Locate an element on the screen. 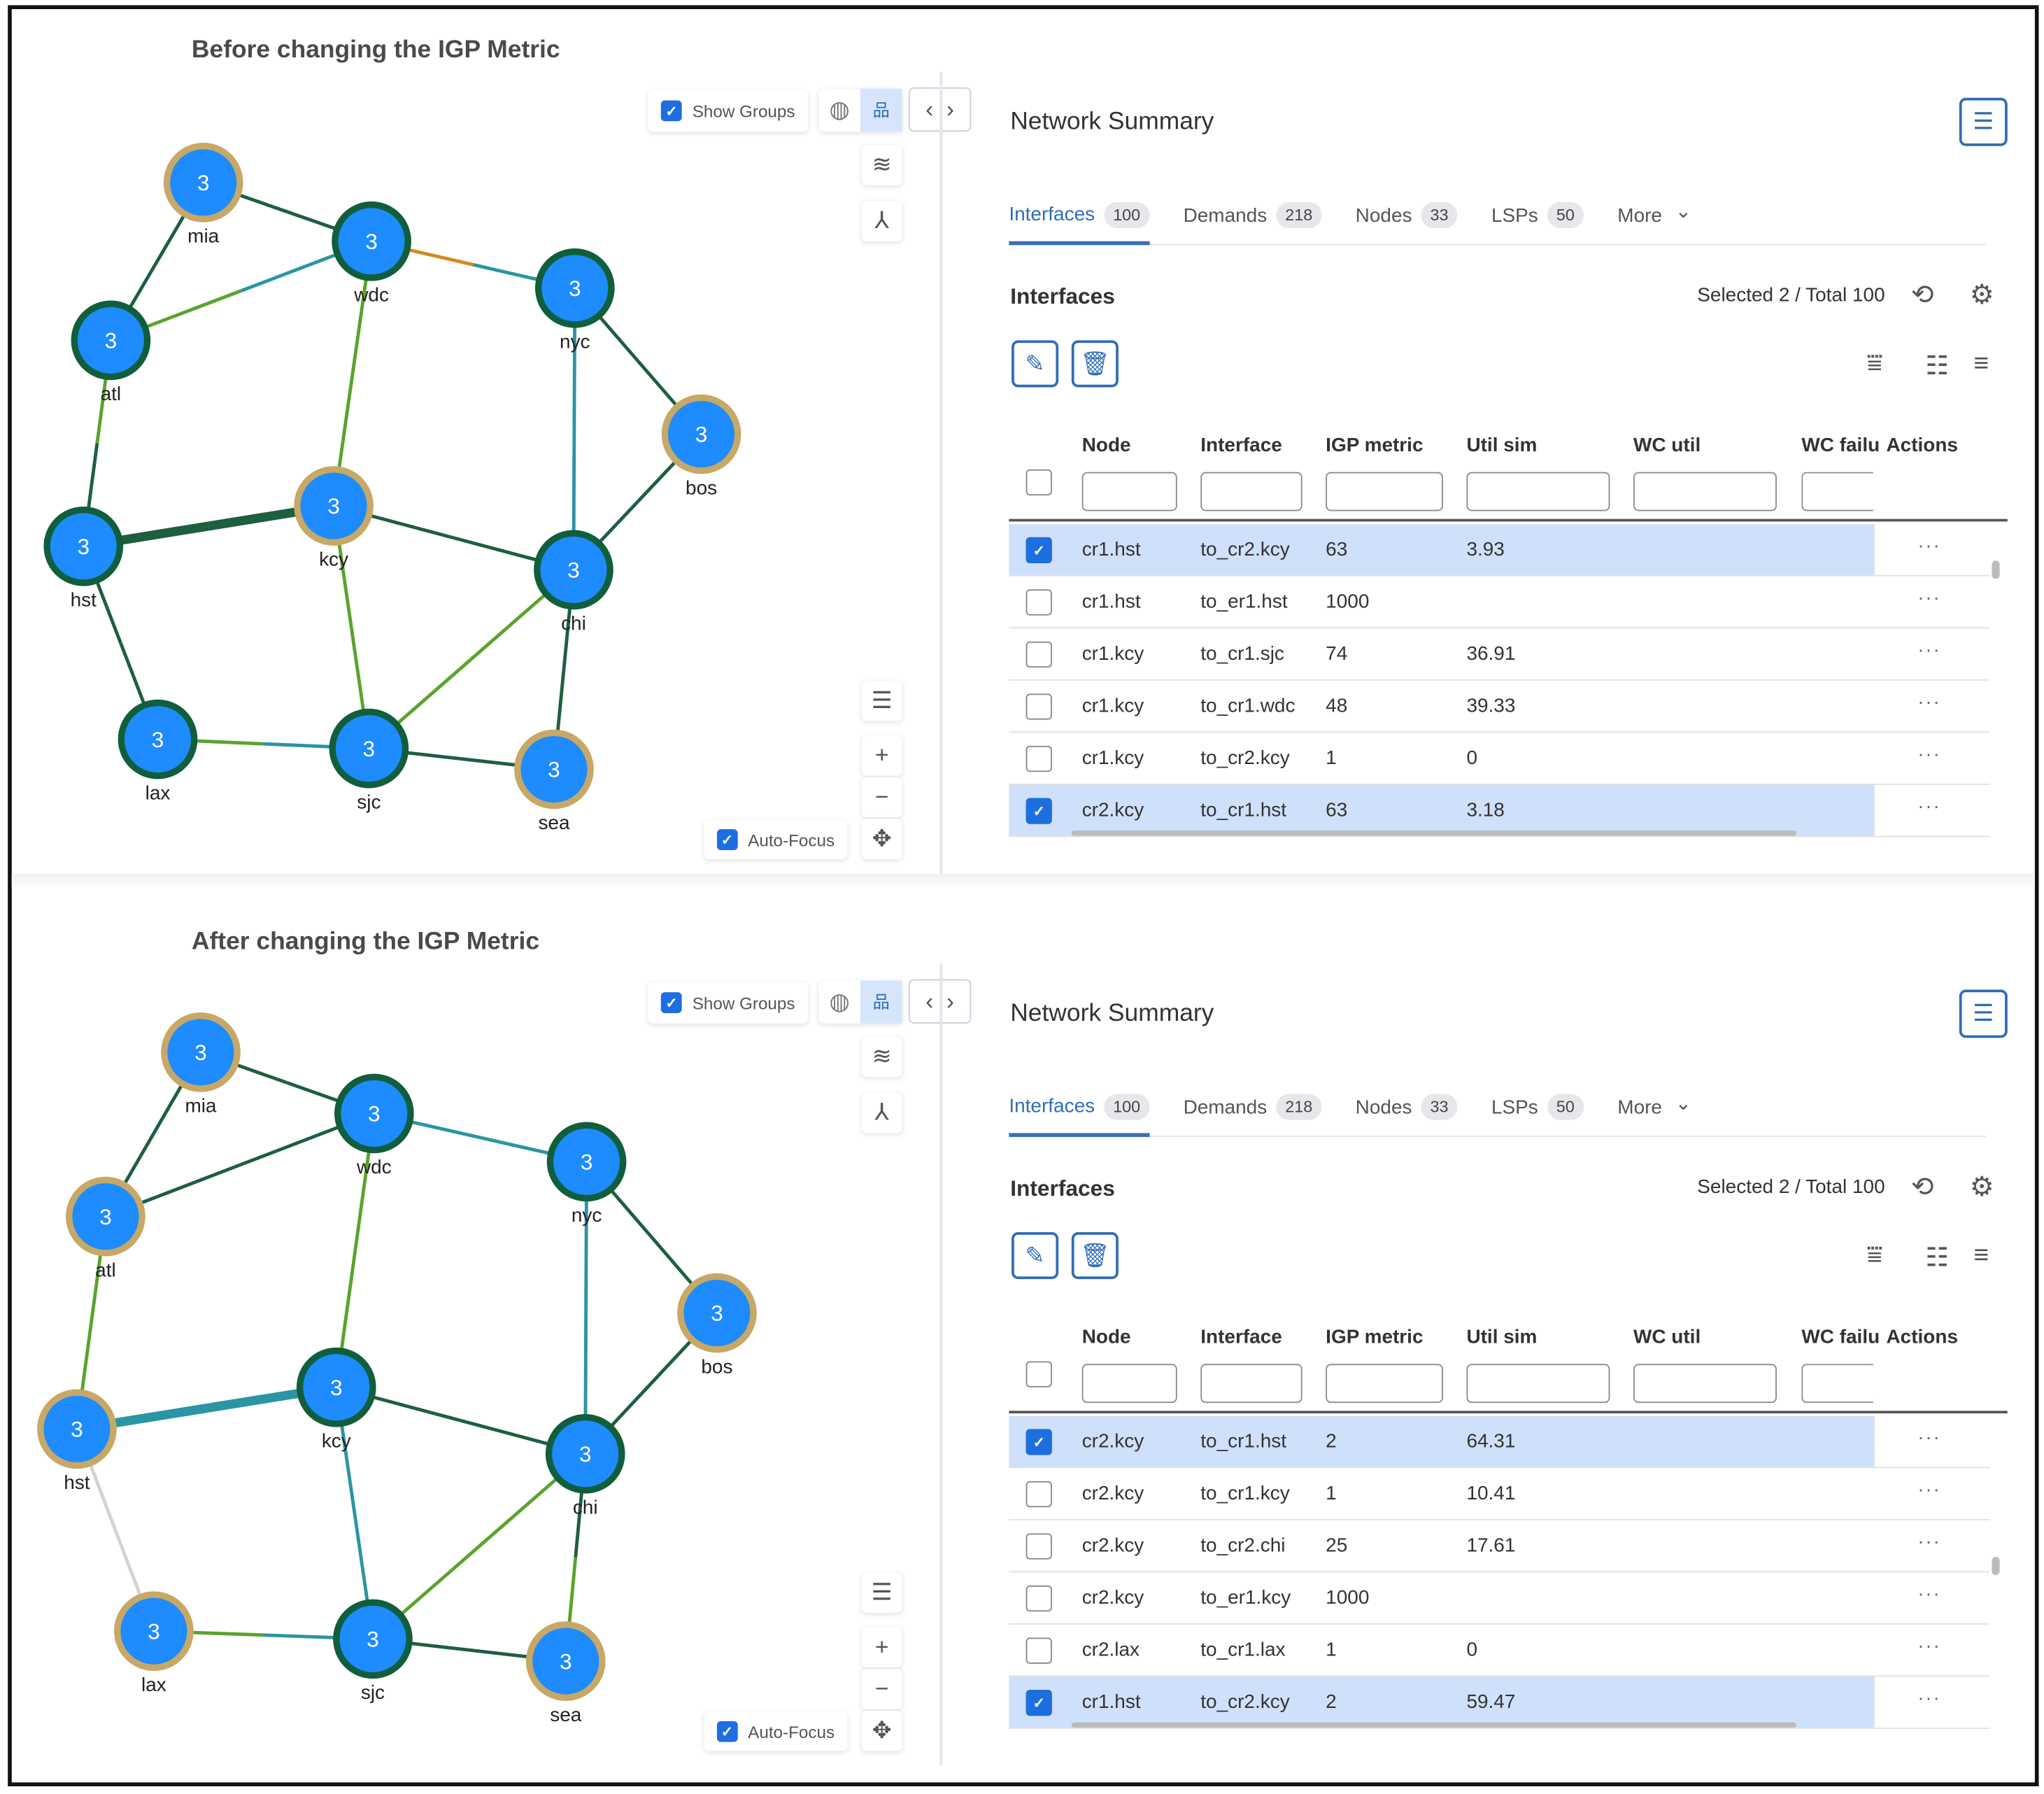 The width and height of the screenshot is (2044, 1794). column-list-icon: ☷ is located at coordinates (1937, 1258).